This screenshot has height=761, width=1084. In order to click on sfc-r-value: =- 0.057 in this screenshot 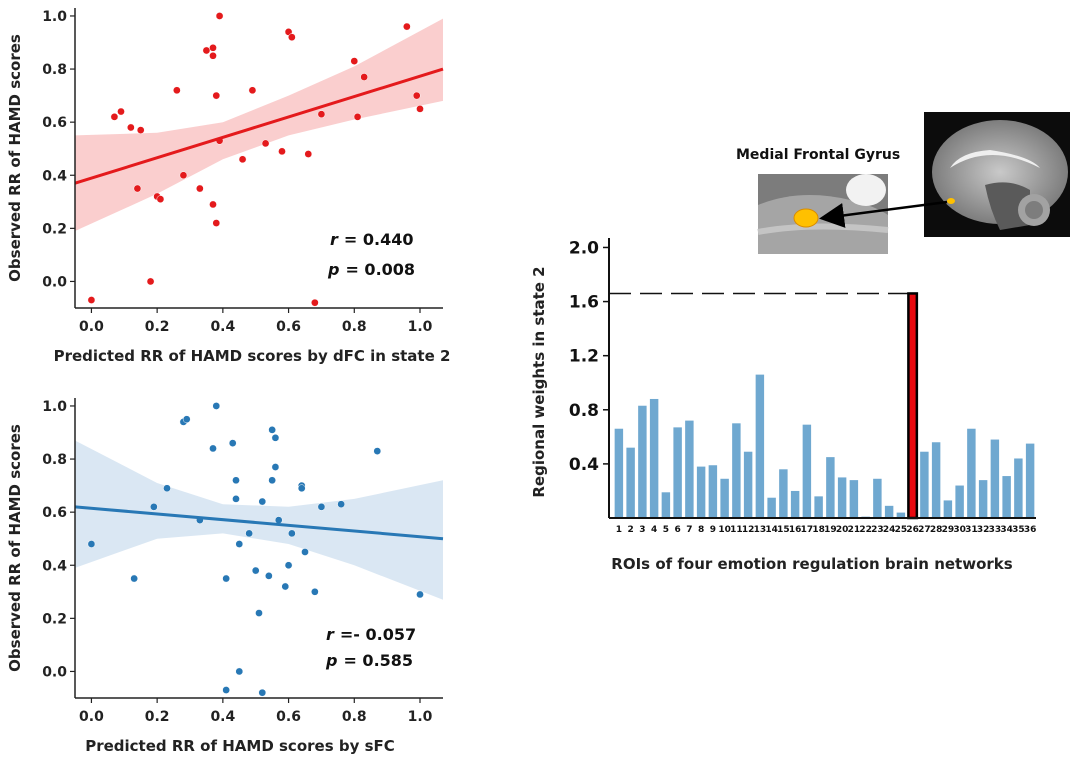, I will do `click(378, 634)`.